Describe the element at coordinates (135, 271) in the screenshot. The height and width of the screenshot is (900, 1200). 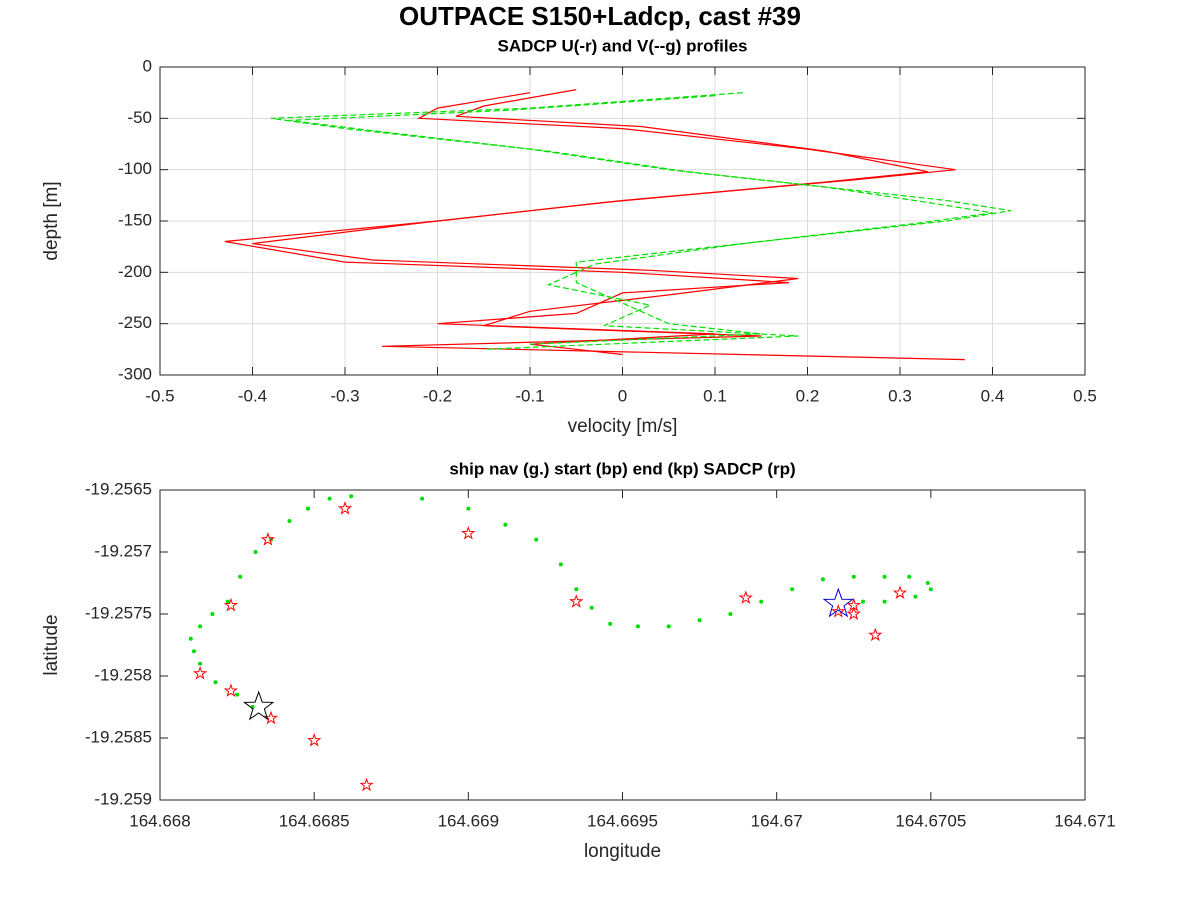
I see `y-tick-label: -200` at that location.